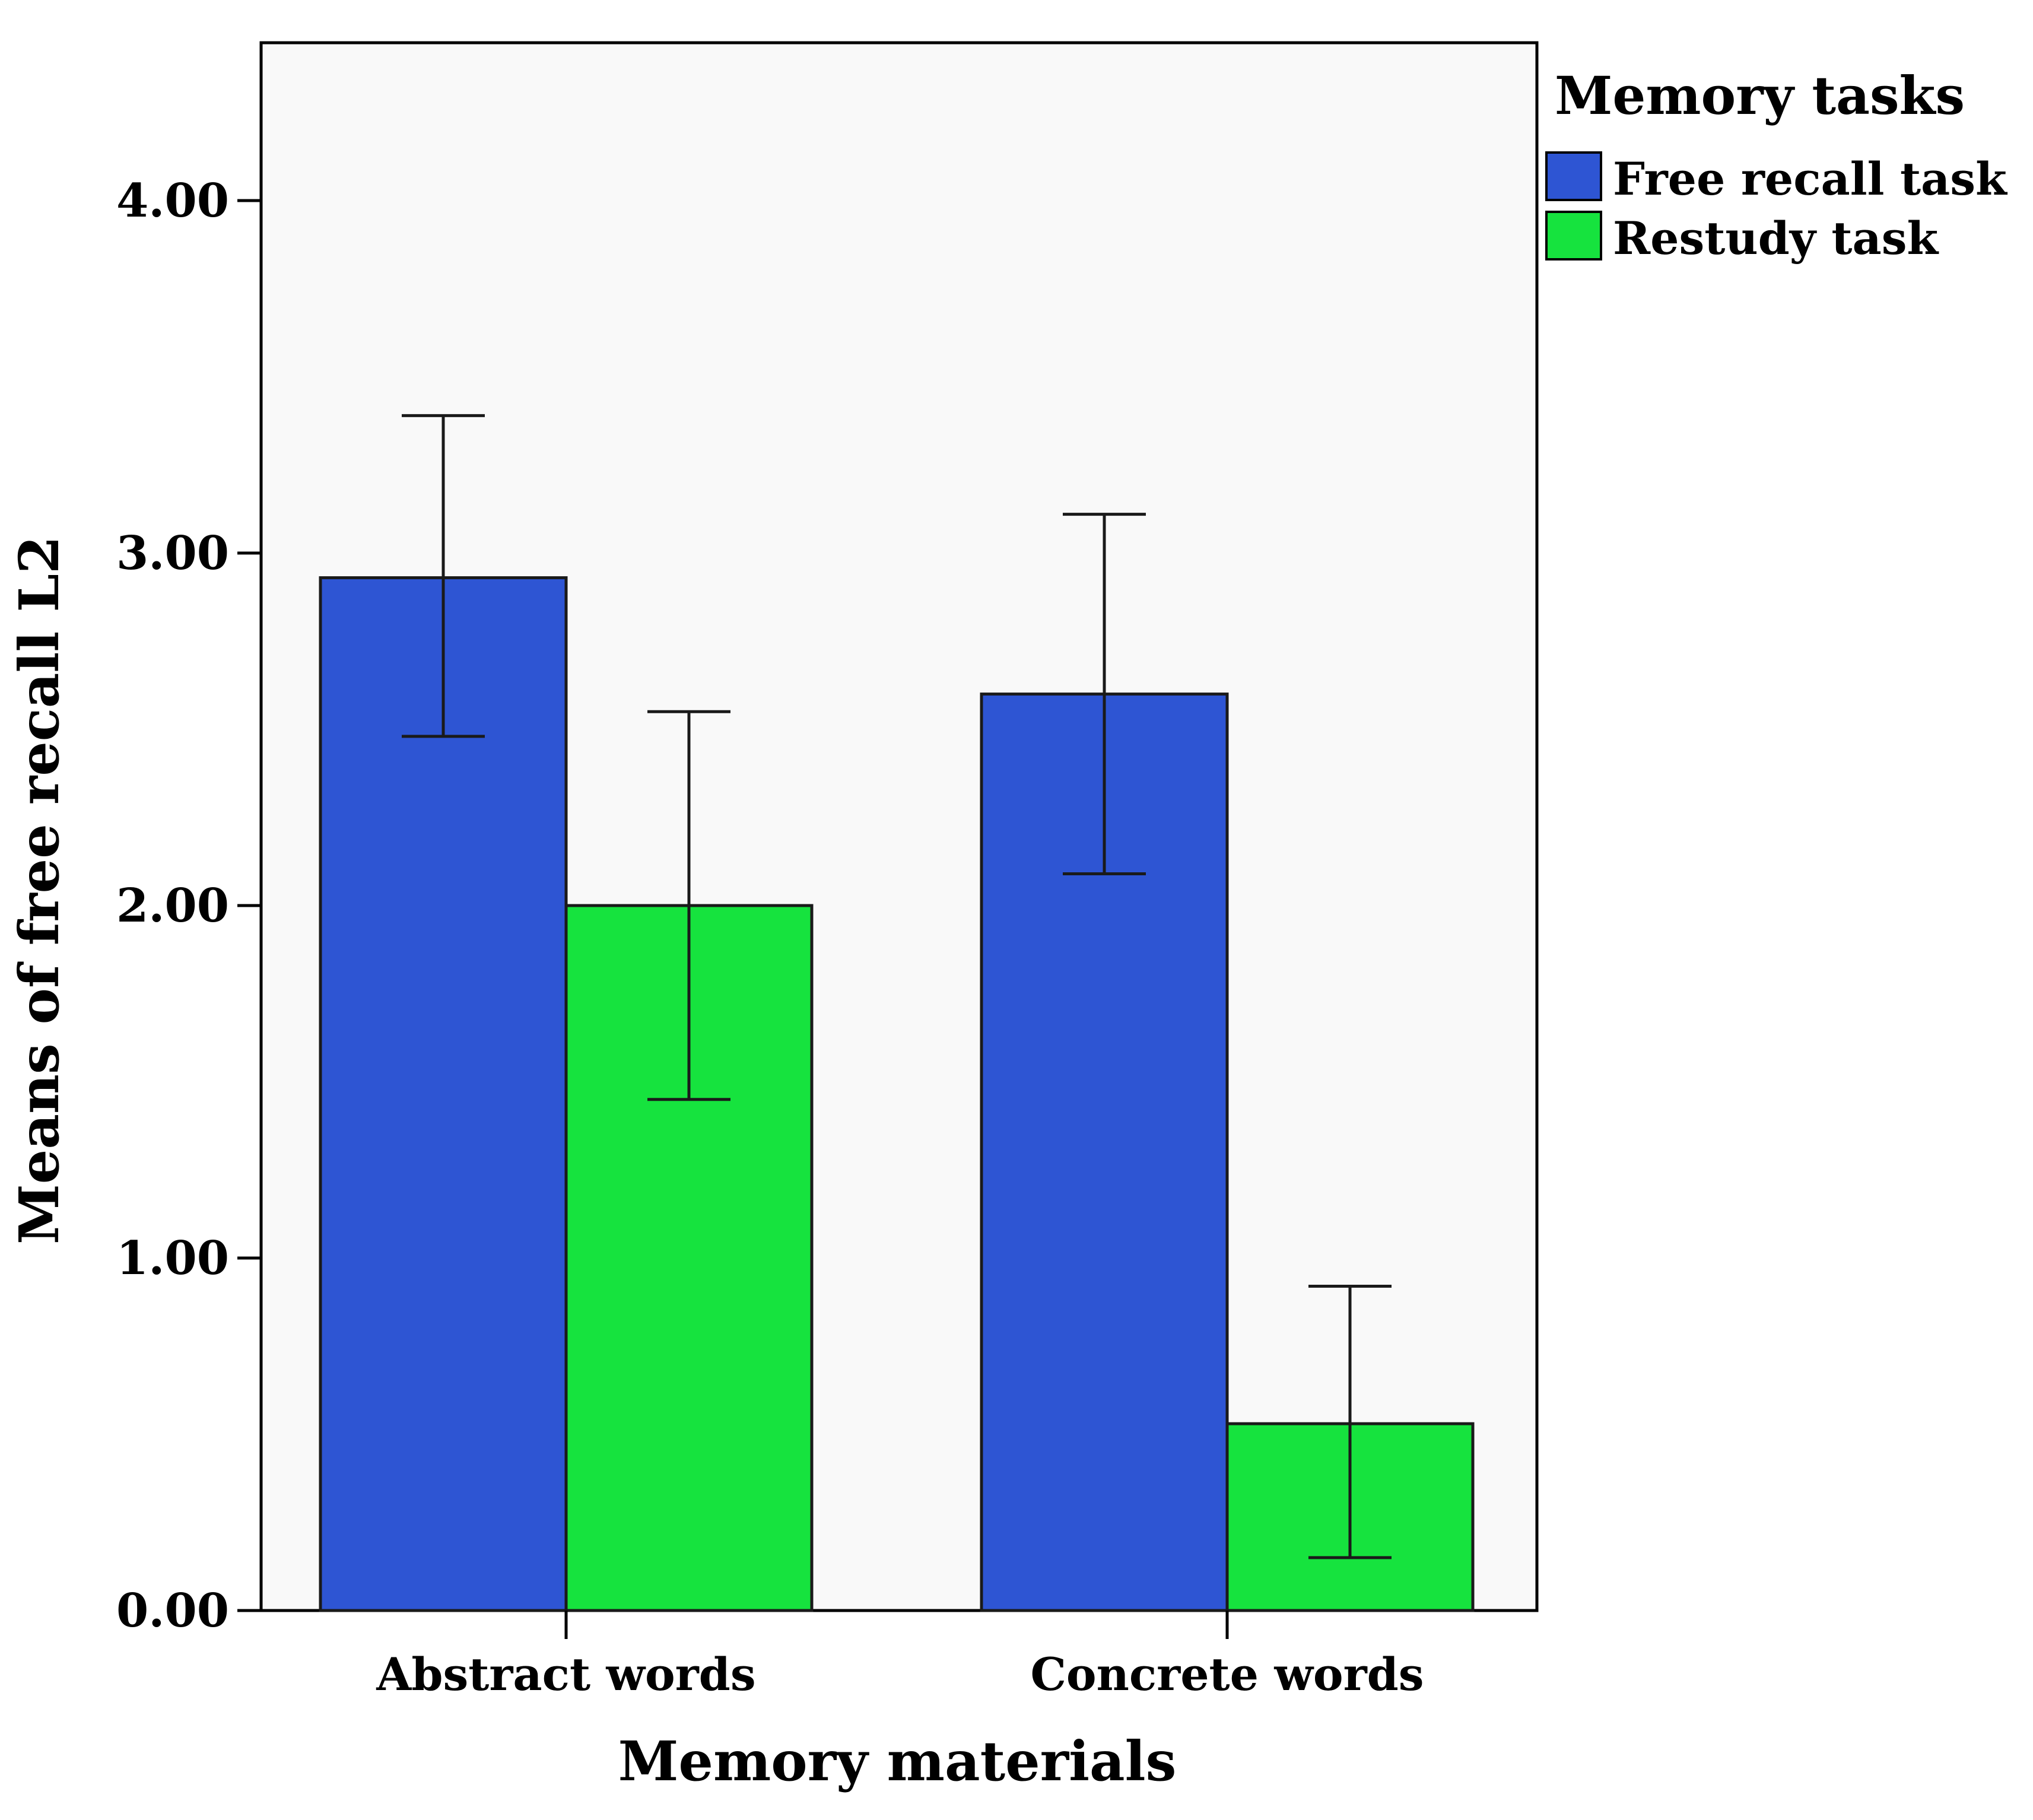  I want to click on x-tick-label: Concrete words, so click(1227, 1674).